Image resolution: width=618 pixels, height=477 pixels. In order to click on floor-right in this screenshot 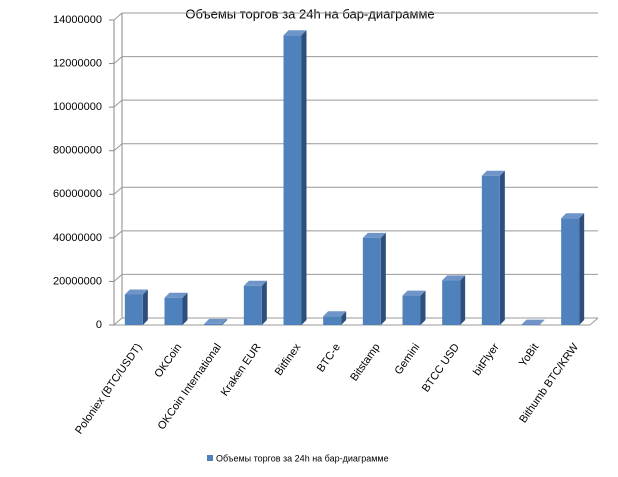, I will do `click(594, 321)`.